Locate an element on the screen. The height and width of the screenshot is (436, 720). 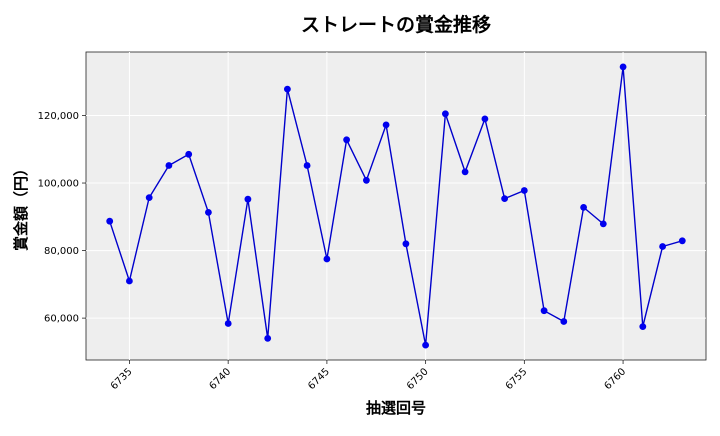
x-tick-label: 6755 is located at coordinates (517, 379).